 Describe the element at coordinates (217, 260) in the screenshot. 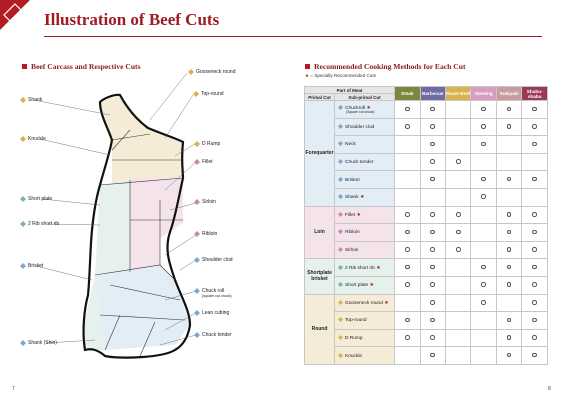

I see `label-shoulder-clod: Shoulder clod` at that location.